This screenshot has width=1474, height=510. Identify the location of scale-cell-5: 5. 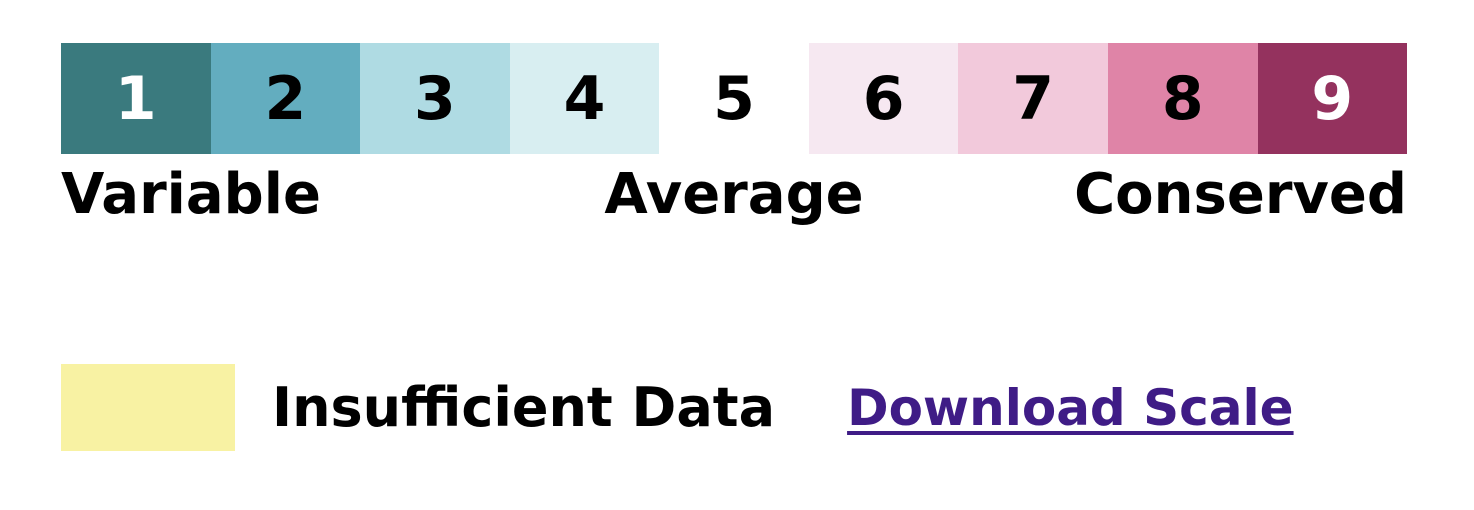
(734, 98).